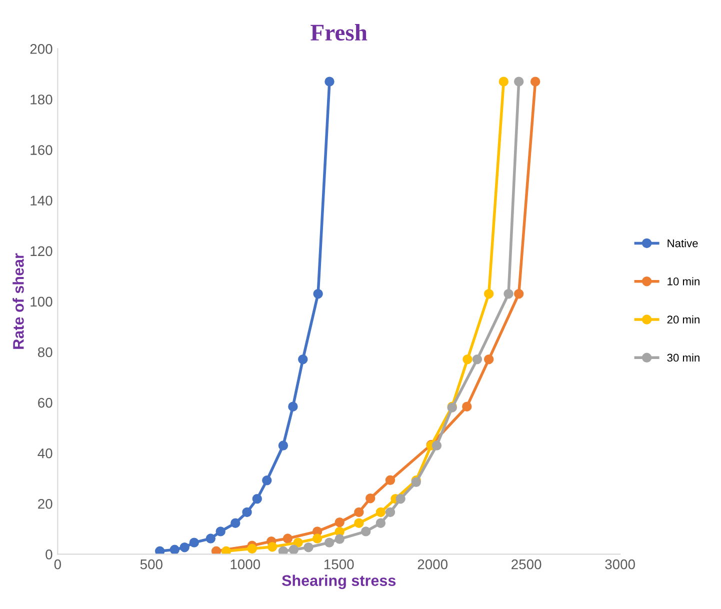  Describe the element at coordinates (683, 319) in the screenshot. I see `legend-label: 20 min` at that location.